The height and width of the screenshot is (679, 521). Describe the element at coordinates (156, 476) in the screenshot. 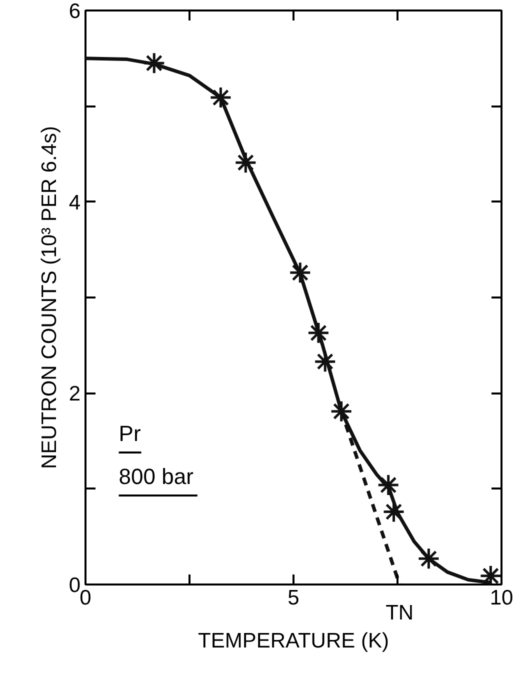

I see `annotation: 800 bar` at that location.